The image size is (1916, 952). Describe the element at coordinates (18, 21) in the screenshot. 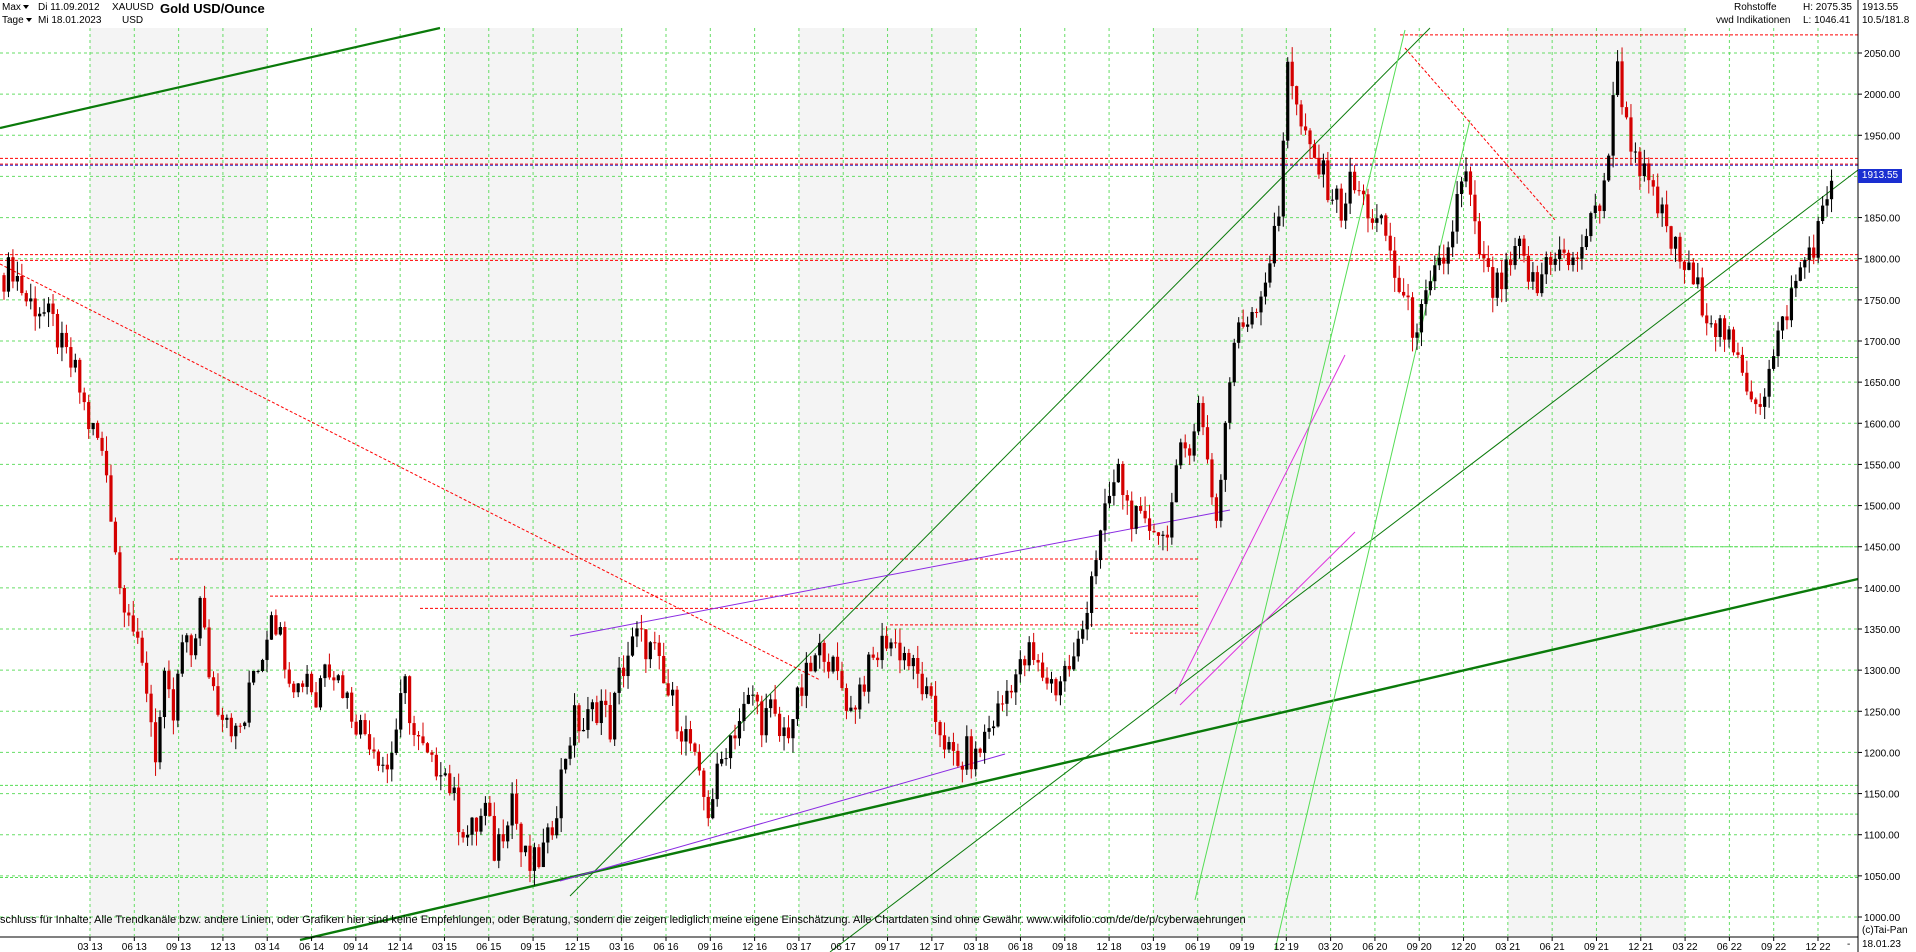

I see `interval-selector: Tage` at that location.